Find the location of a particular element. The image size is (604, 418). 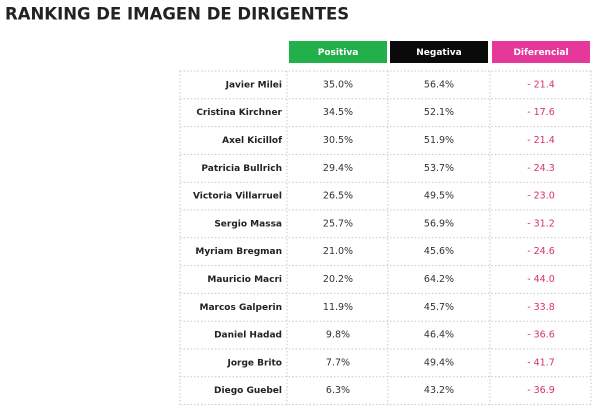

leader-name: Sergio Massa is located at coordinates (248, 224).